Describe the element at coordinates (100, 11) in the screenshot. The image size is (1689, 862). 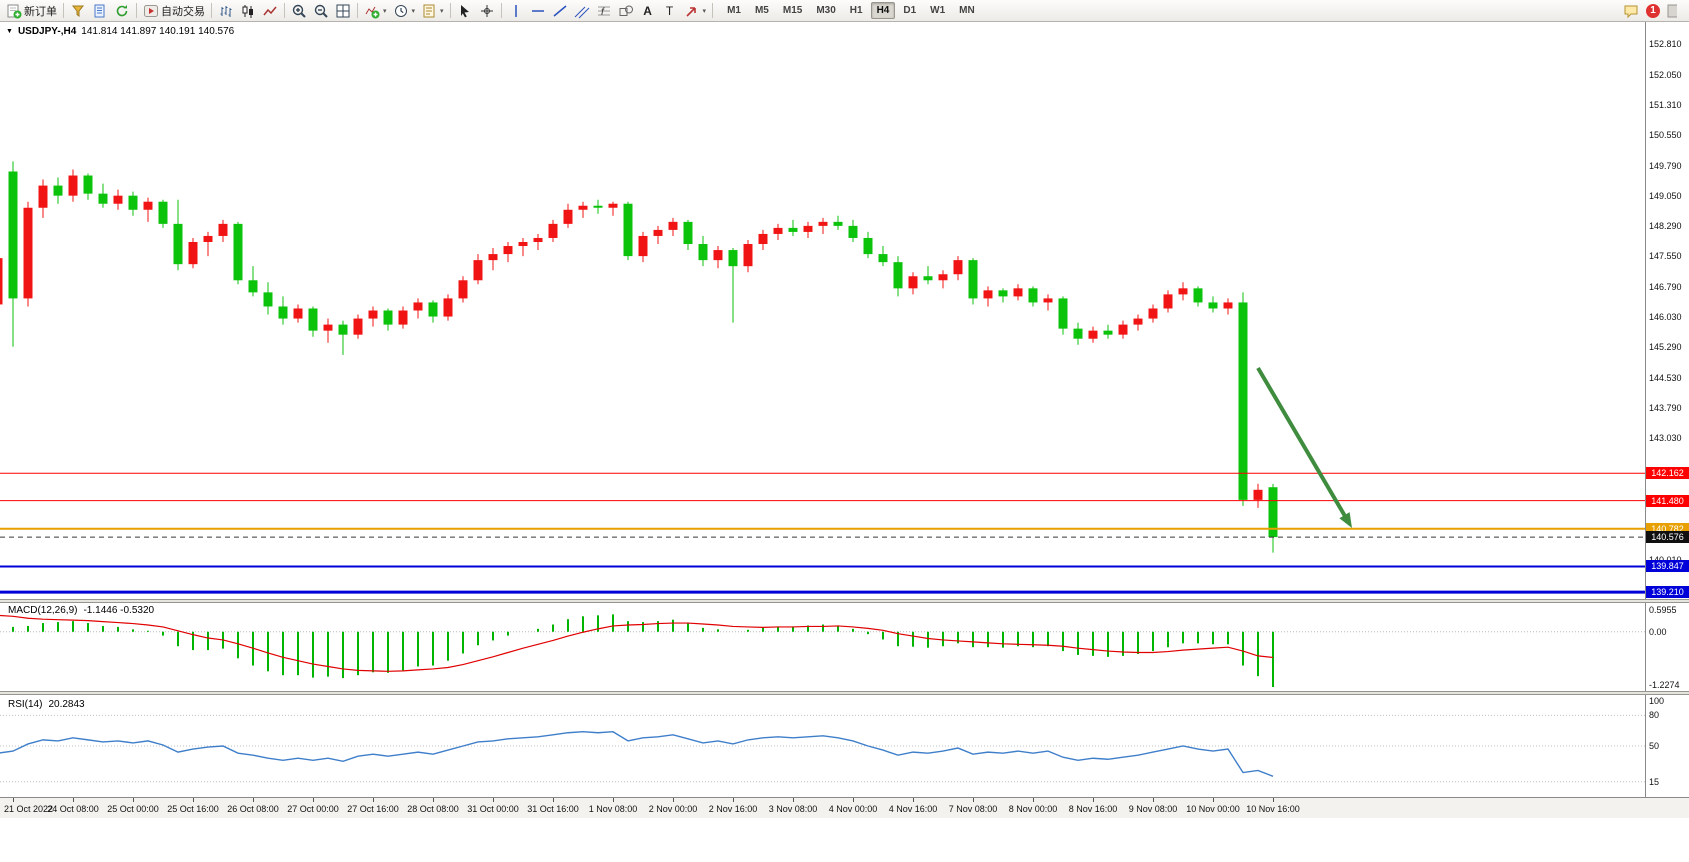
I see `document-icon-button` at that location.